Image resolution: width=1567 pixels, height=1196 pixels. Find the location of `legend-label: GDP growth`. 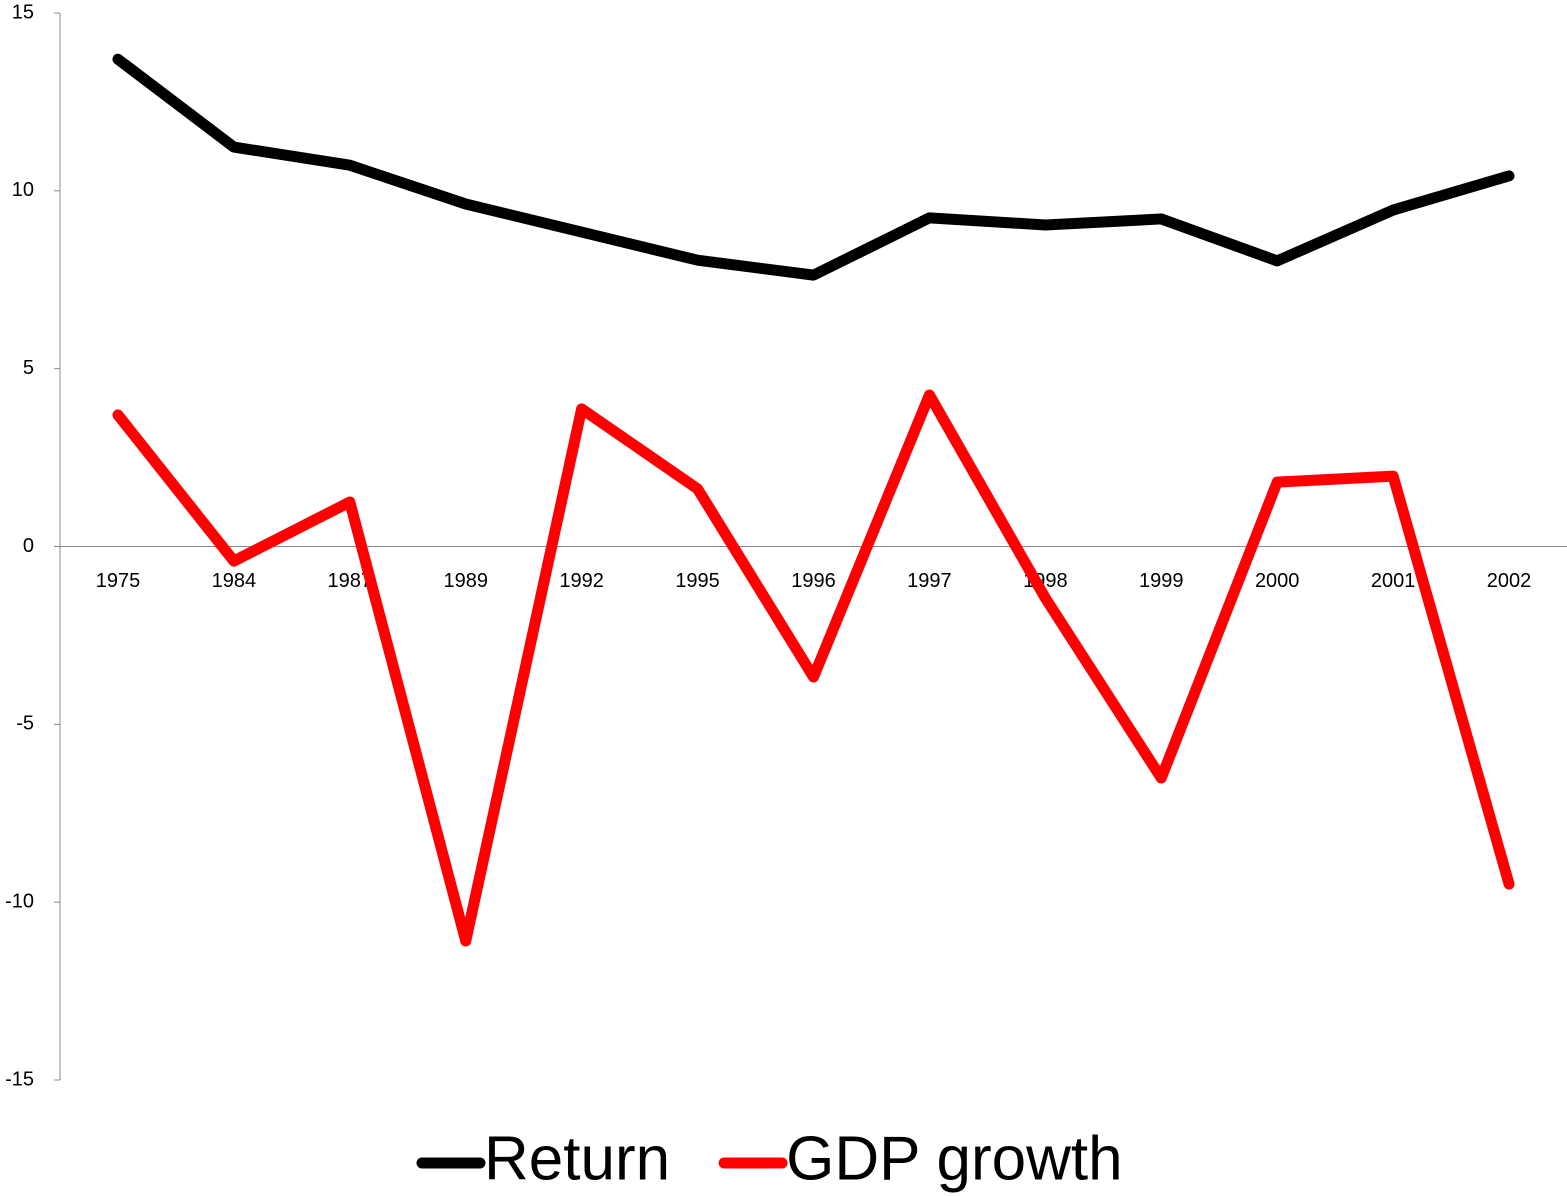

legend-label: GDP growth is located at coordinates (954, 1158).